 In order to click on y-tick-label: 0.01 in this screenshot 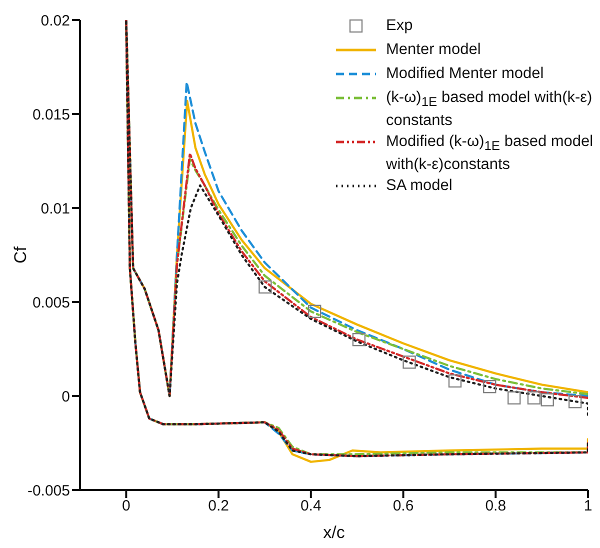, I will do `click(55, 209)`.